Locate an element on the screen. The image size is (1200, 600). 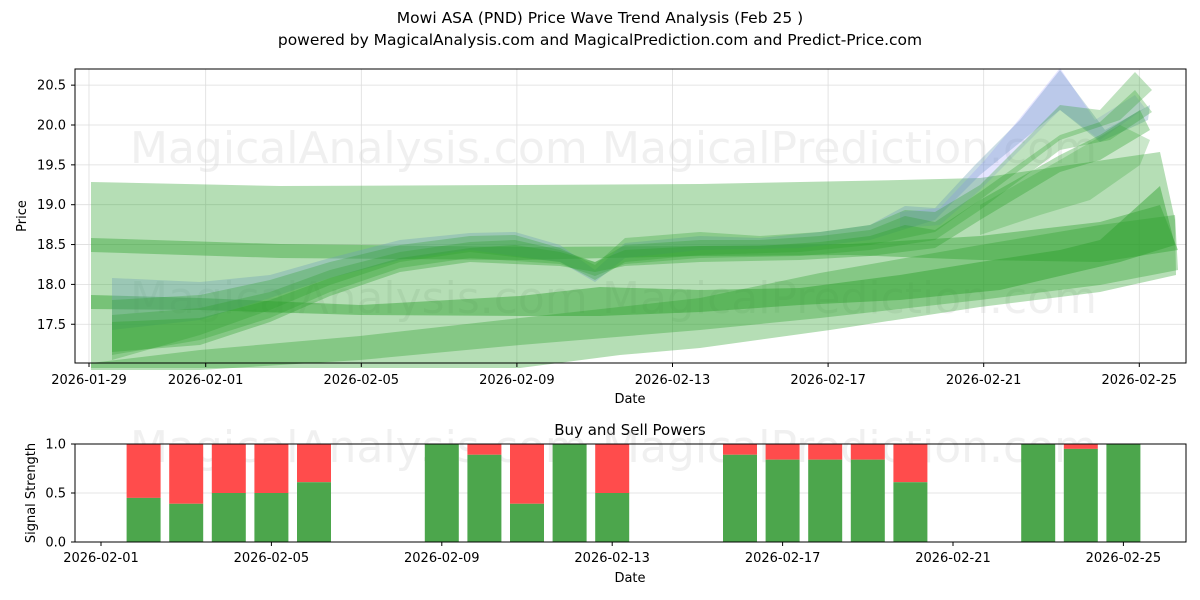
y-tick-label: 19.0 is located at coordinates (51, 205).